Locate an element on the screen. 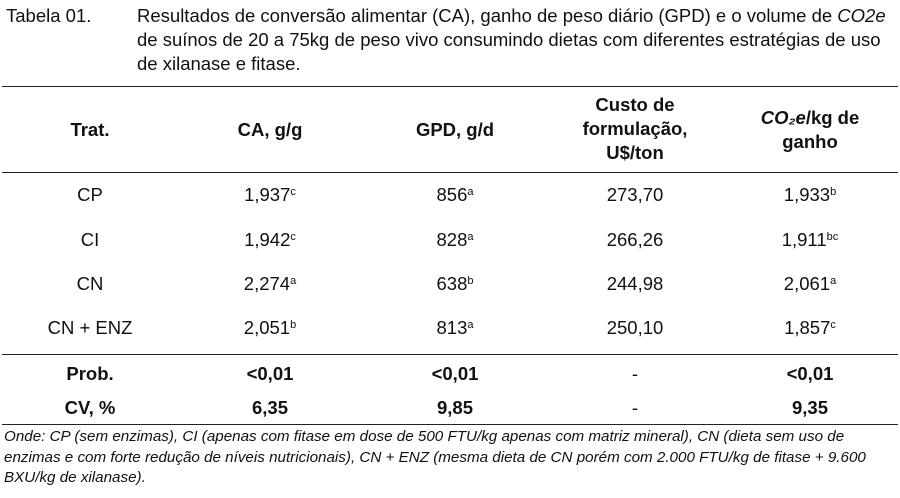 The height and width of the screenshot is (498, 900). header-co2-line2: ganho is located at coordinates (810, 141).